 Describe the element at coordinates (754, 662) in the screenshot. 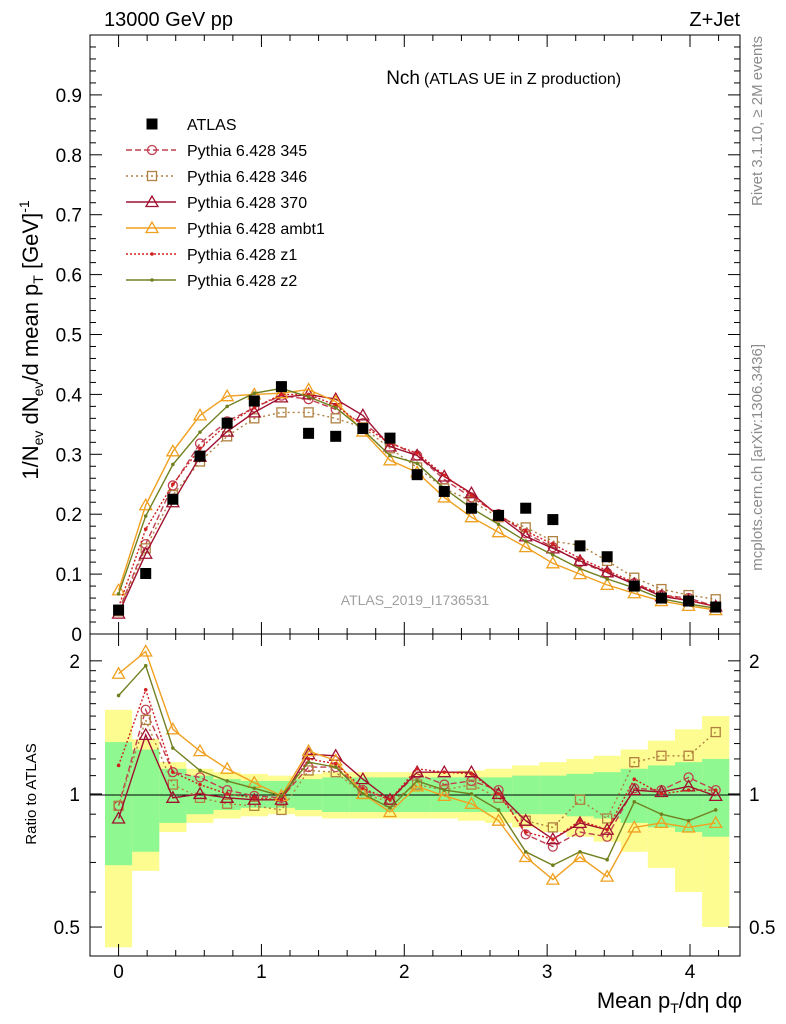

I see `ratio-y-tick-label-right: 2` at that location.